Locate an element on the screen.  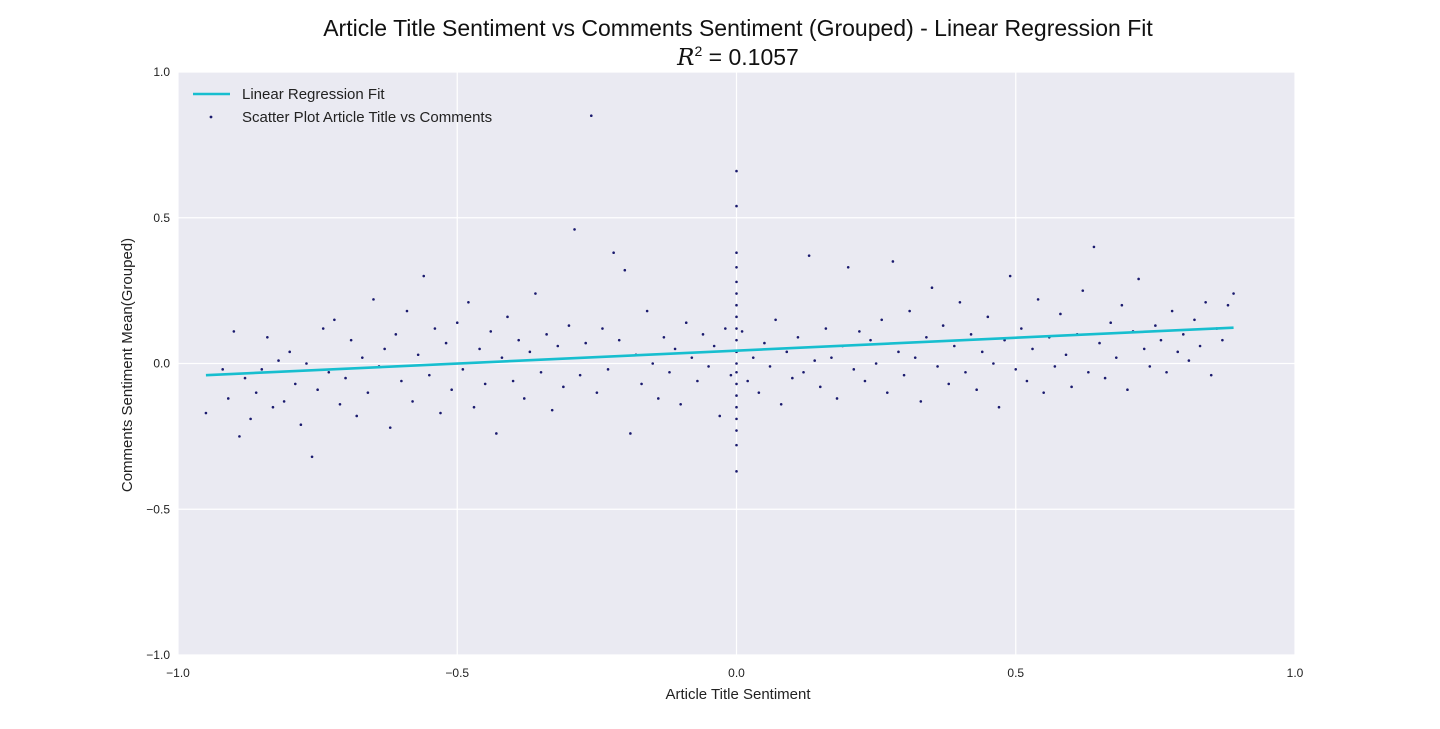
regression-line is located at coordinates (719, 351).